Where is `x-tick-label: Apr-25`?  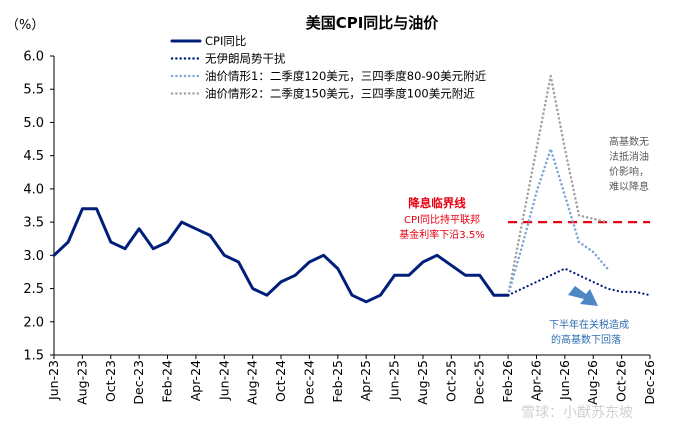
x-tick-label: Apr-25 is located at coordinates (365, 380).